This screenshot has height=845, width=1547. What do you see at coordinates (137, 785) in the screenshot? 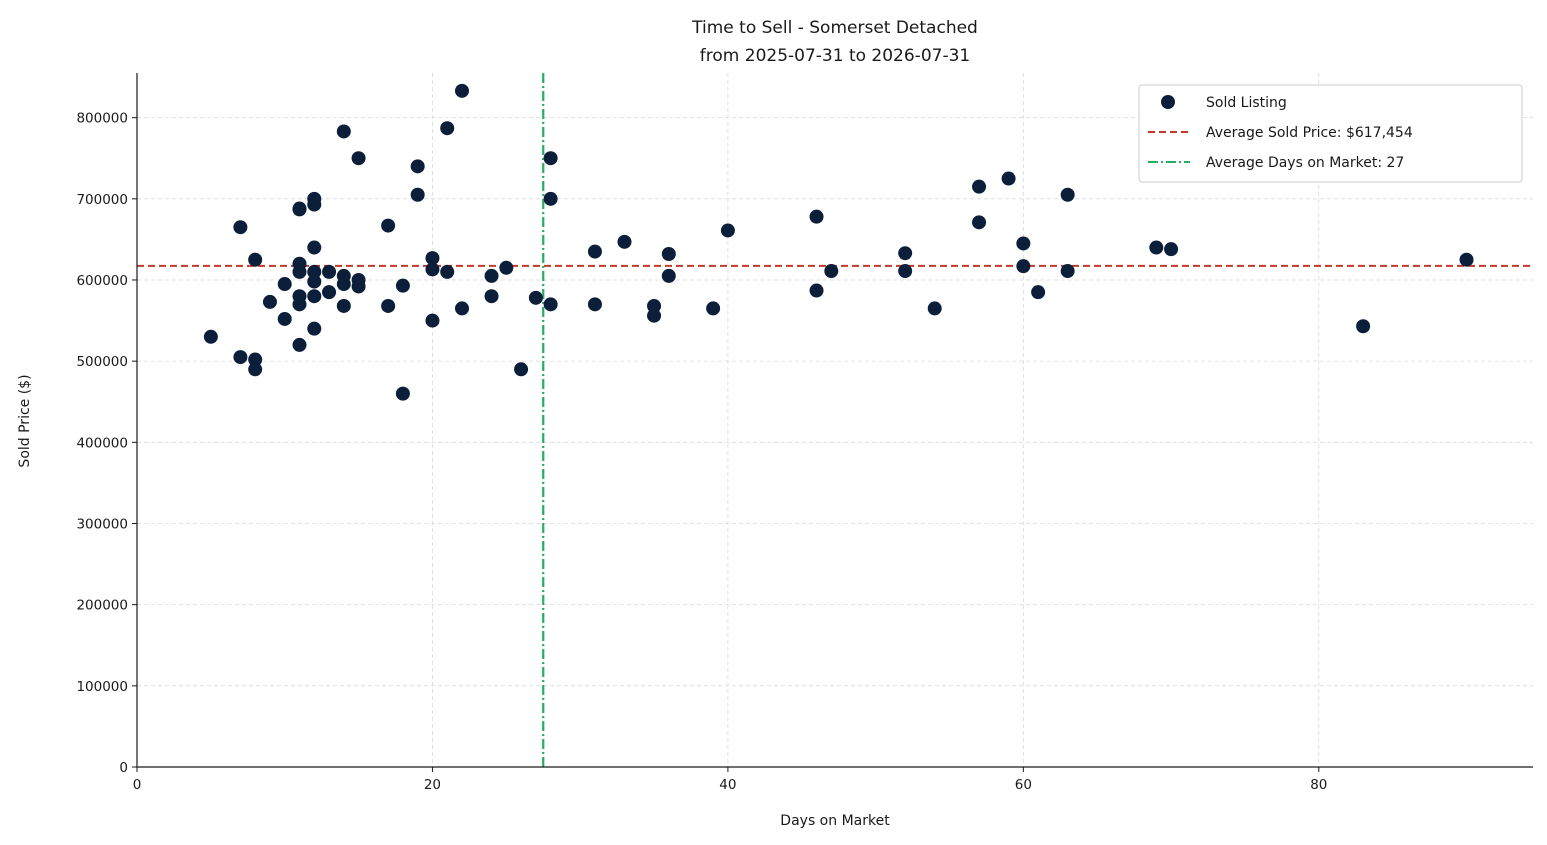
I see `x-tick-label-0: 0` at bounding box center [137, 785].